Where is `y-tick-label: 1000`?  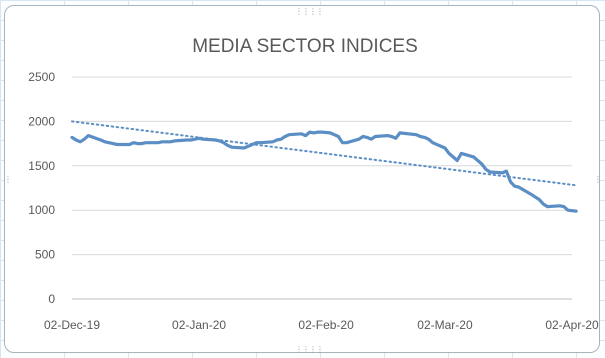 y-tick-label: 1000 is located at coordinates (41, 210).